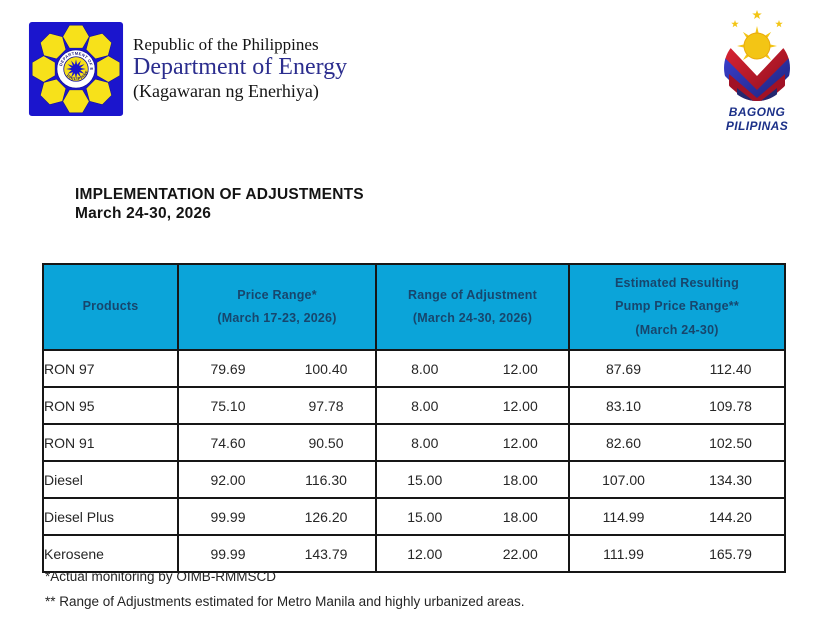 The width and height of the screenshot is (833, 627). Describe the element at coordinates (757, 44) in the screenshot. I see `sun-icon` at that location.